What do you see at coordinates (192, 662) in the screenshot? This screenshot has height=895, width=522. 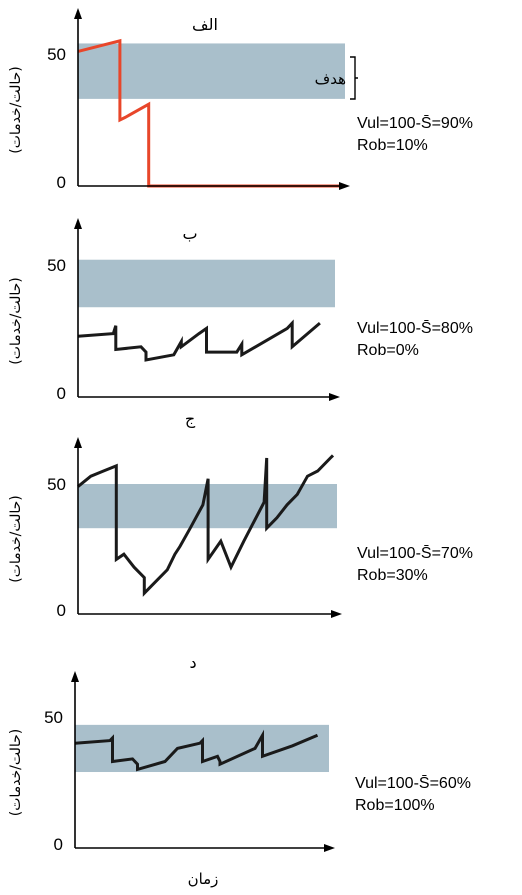 I see `panel-title: د` at bounding box center [192, 662].